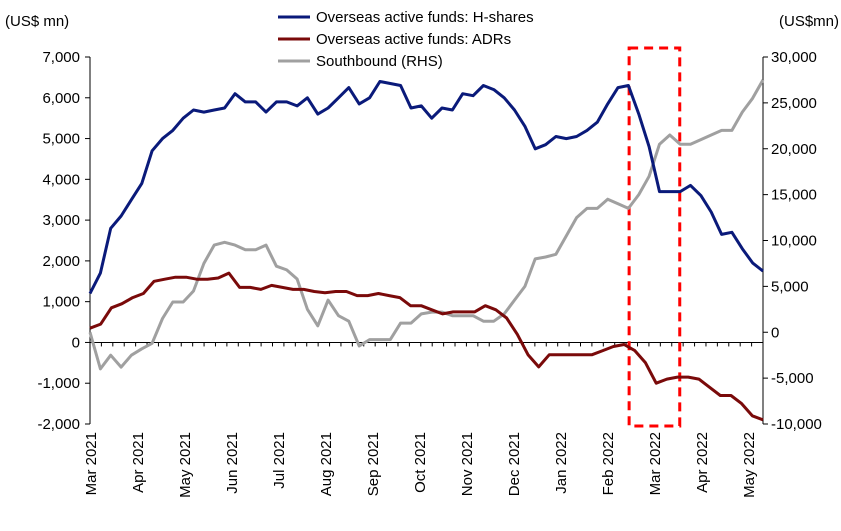 The height and width of the screenshot is (531, 841). What do you see at coordinates (467, 464) in the screenshot?
I see `x-tick-label: Nov 2021` at bounding box center [467, 464].